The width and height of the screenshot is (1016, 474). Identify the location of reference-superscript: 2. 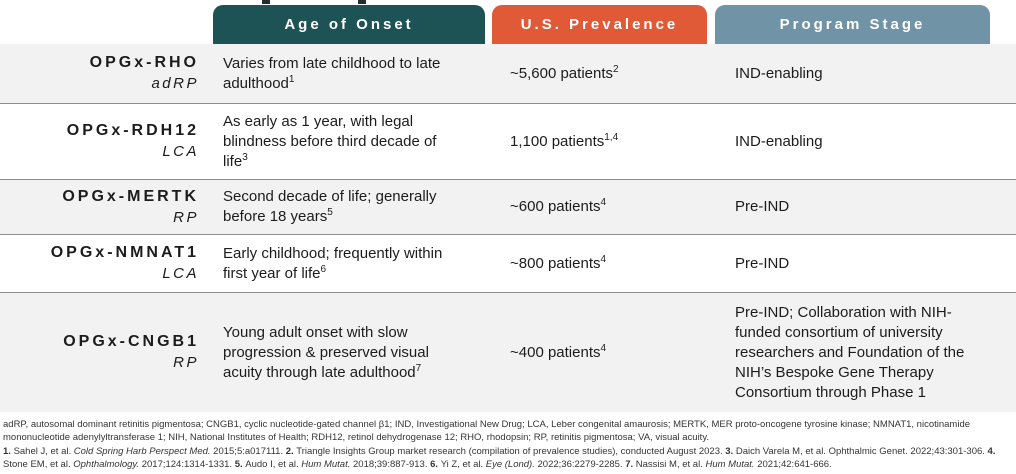
(616, 69).